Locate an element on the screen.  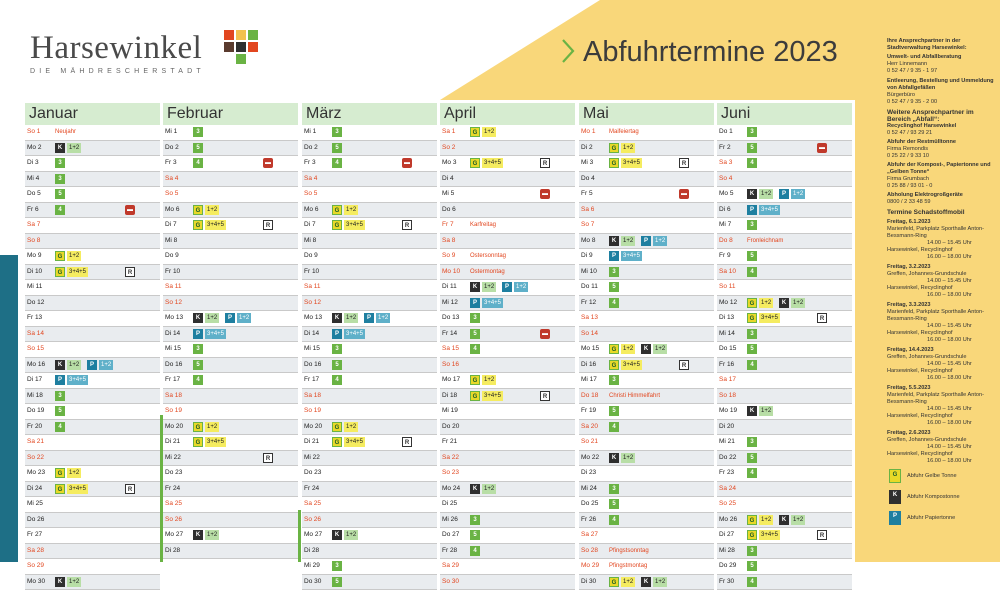
entry-time: 16.00 – 18.00 Uhr is located at coordinates (943, 461).